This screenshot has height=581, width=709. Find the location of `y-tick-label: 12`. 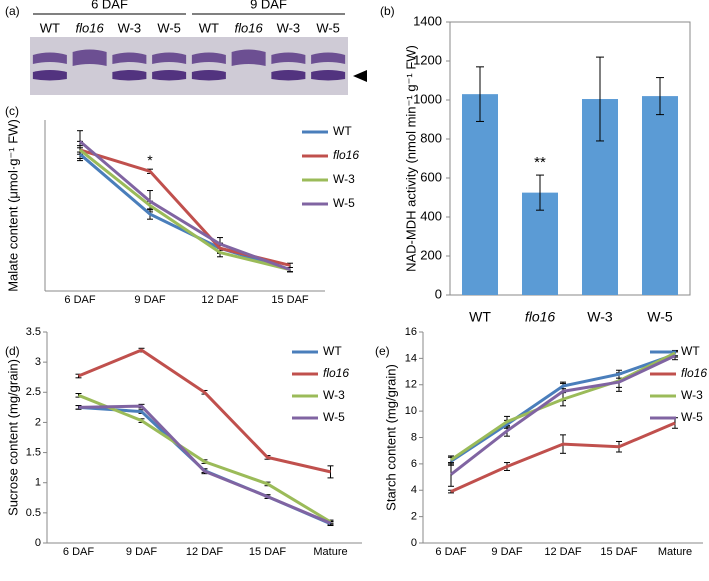

y-tick-label: 12 is located at coordinates (411, 385).